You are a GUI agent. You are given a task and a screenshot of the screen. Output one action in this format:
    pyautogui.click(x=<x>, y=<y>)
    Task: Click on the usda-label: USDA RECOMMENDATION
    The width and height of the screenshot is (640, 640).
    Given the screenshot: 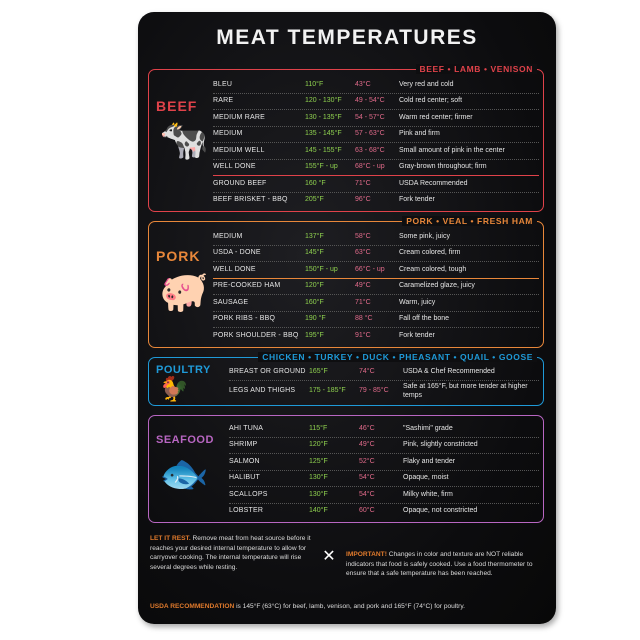 What is the action you would take?
    pyautogui.click(x=192, y=606)
    